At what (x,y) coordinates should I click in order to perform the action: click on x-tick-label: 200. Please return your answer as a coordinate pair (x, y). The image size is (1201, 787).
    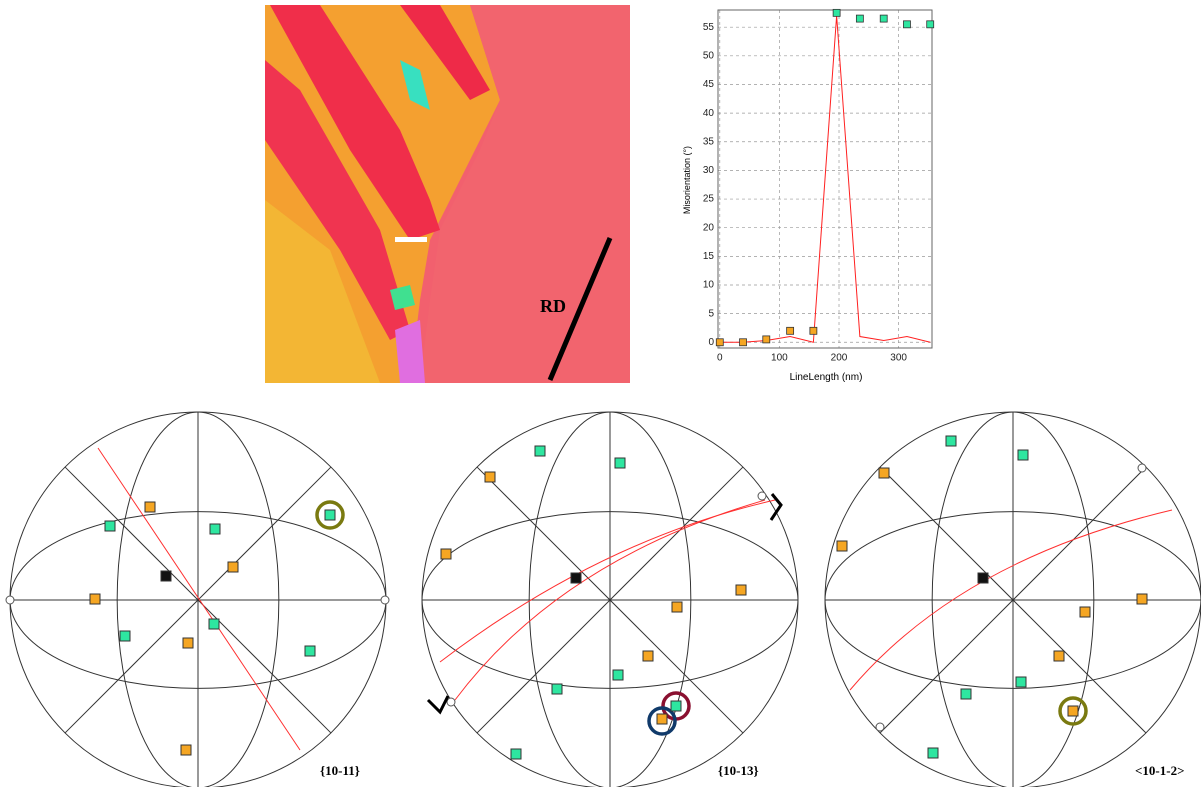
    Looking at the image, I should click on (839, 358).